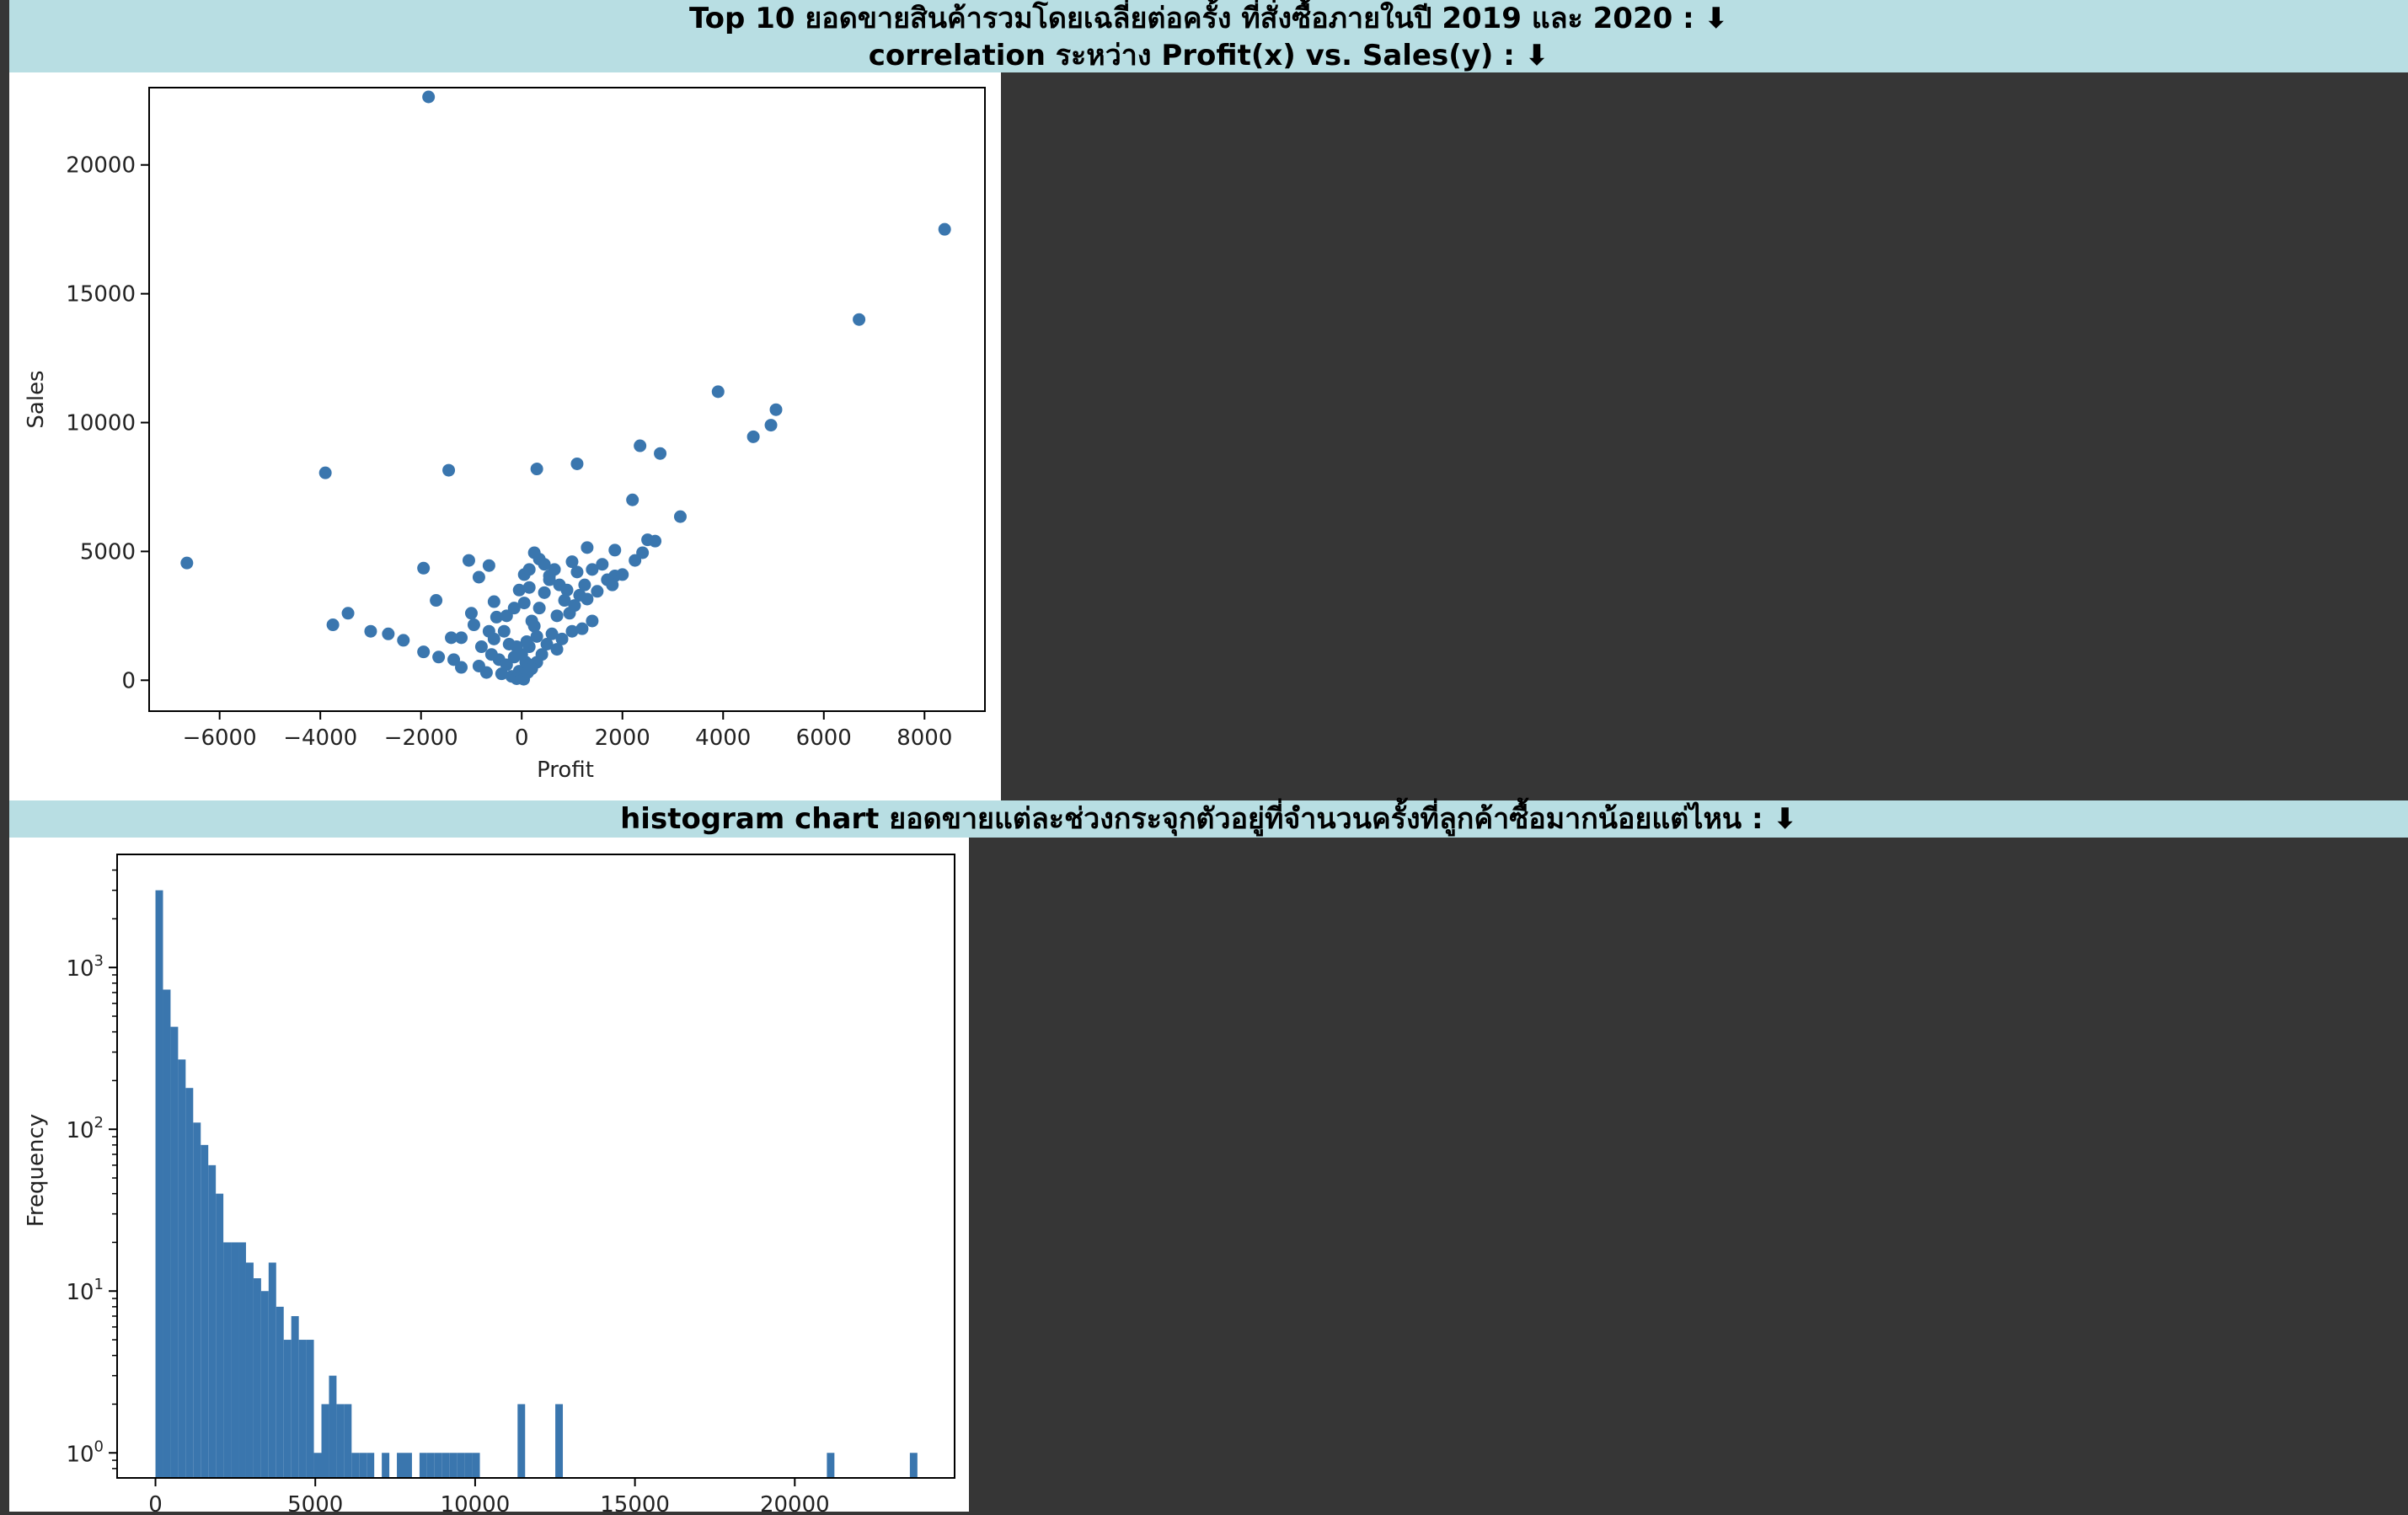  Describe the element at coordinates (85, 967) in the screenshot. I see `histogram-y-tick-label: 10³` at that location.